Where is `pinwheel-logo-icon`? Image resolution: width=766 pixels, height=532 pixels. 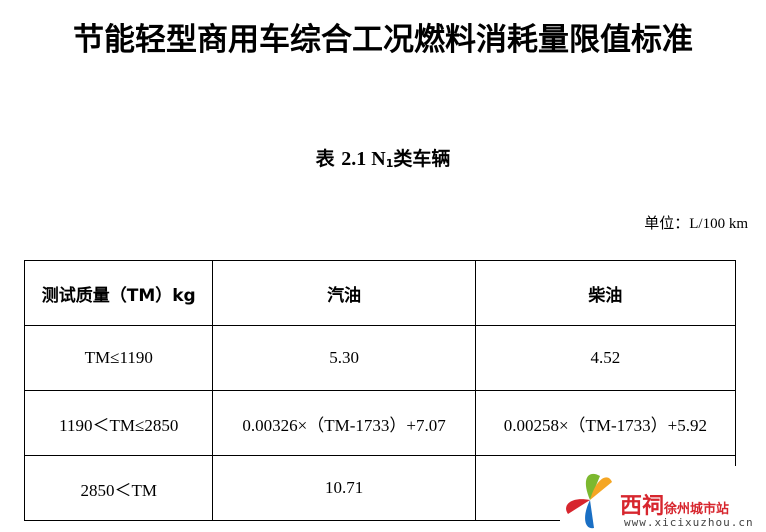
pinwheel-logo-icon is located at coordinates (589, 501).